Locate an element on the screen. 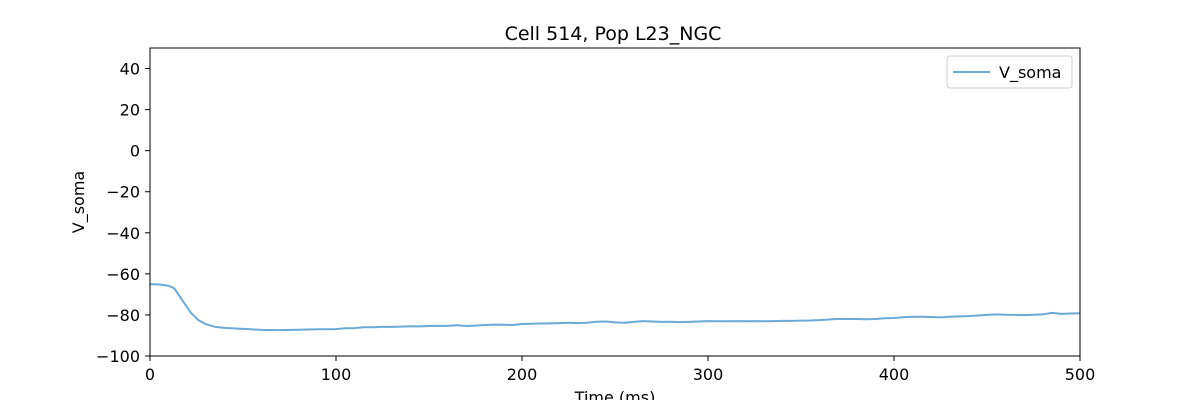 The height and width of the screenshot is (400, 1200). y-tick-label: −60 is located at coordinates (123, 274).